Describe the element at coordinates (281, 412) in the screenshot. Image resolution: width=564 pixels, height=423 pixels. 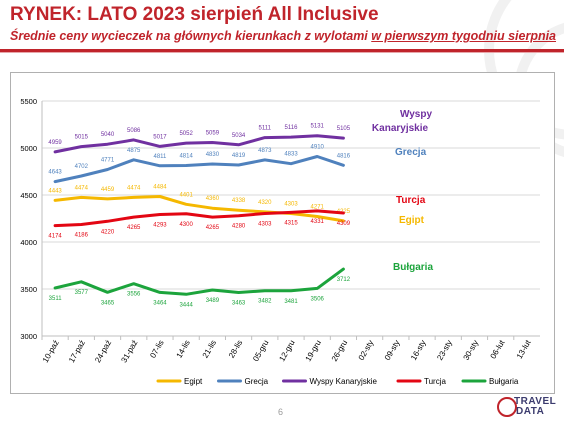
I see `page-number: 6` at that location.